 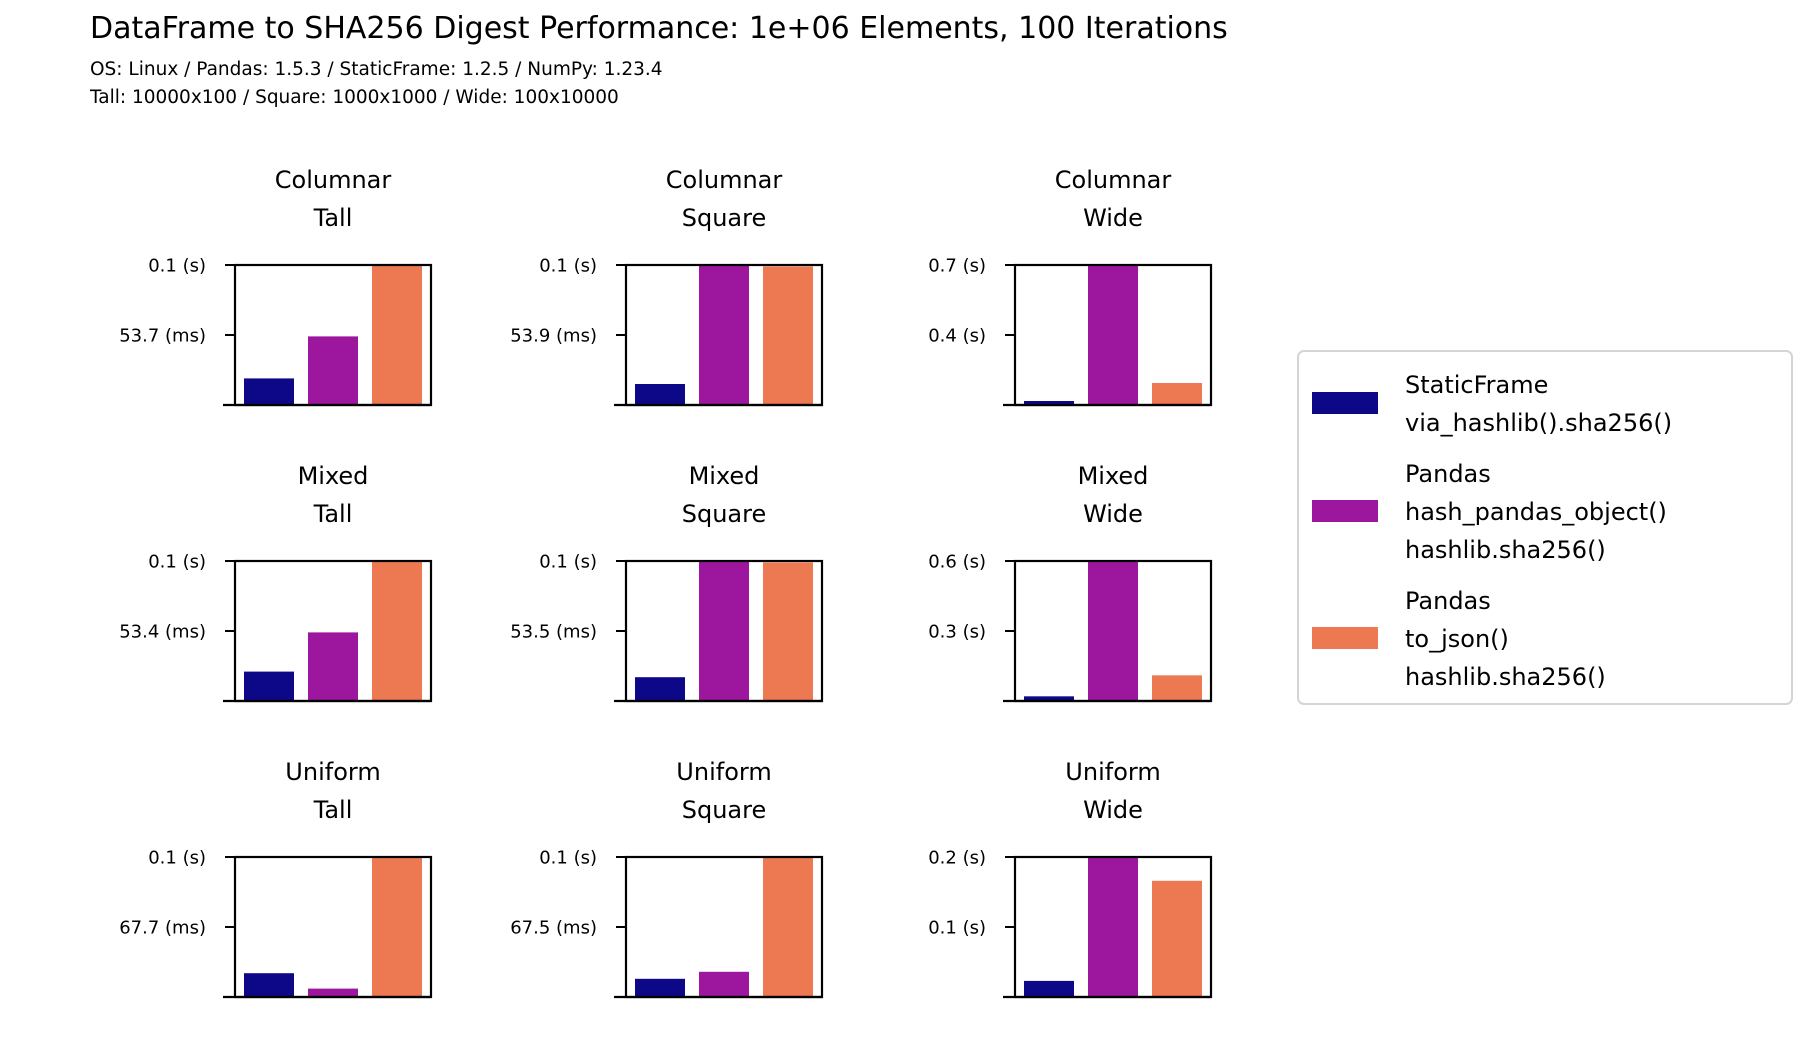 What do you see at coordinates (162, 632) in the screenshot?
I see `y-tick-label: 53.4 (ms)` at bounding box center [162, 632].